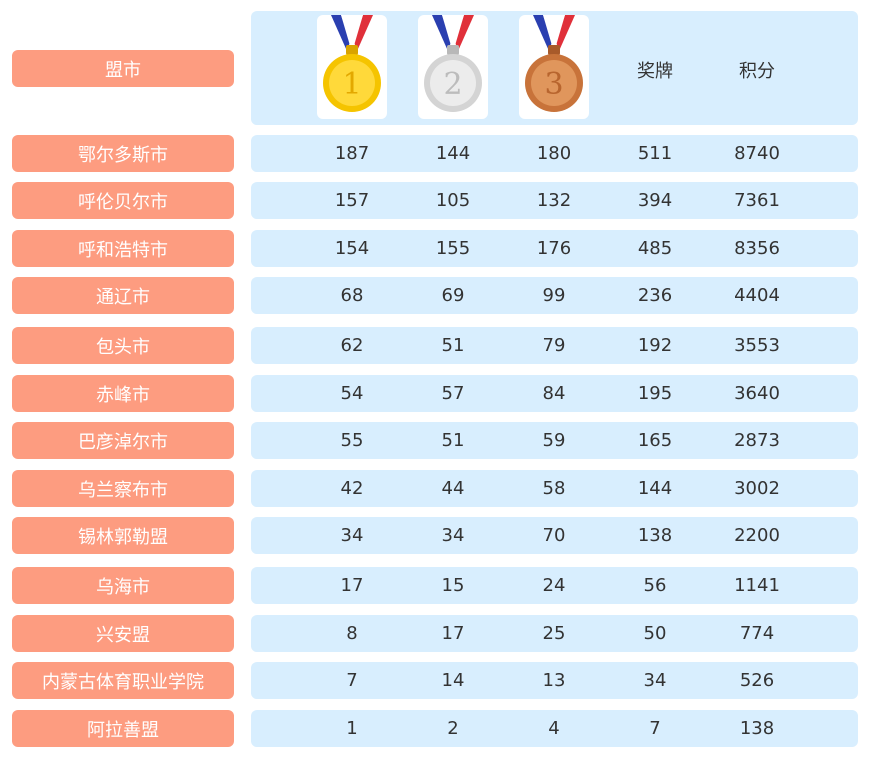 Image resolution: width=875 pixels, height=760 pixels. I want to click on region-name: 乌海市, so click(123, 585).